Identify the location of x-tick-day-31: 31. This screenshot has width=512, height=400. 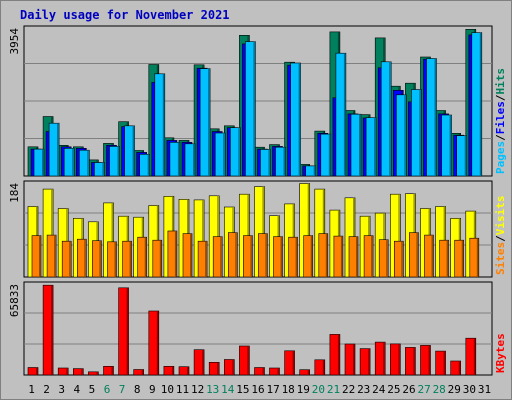
(484, 389).